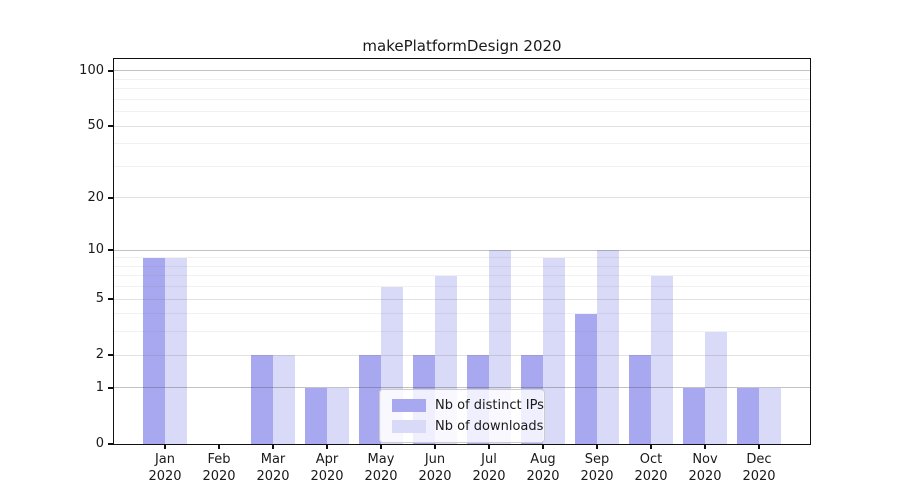  What do you see at coordinates (273, 459) in the screenshot?
I see `x-tick-month: Mar` at bounding box center [273, 459].